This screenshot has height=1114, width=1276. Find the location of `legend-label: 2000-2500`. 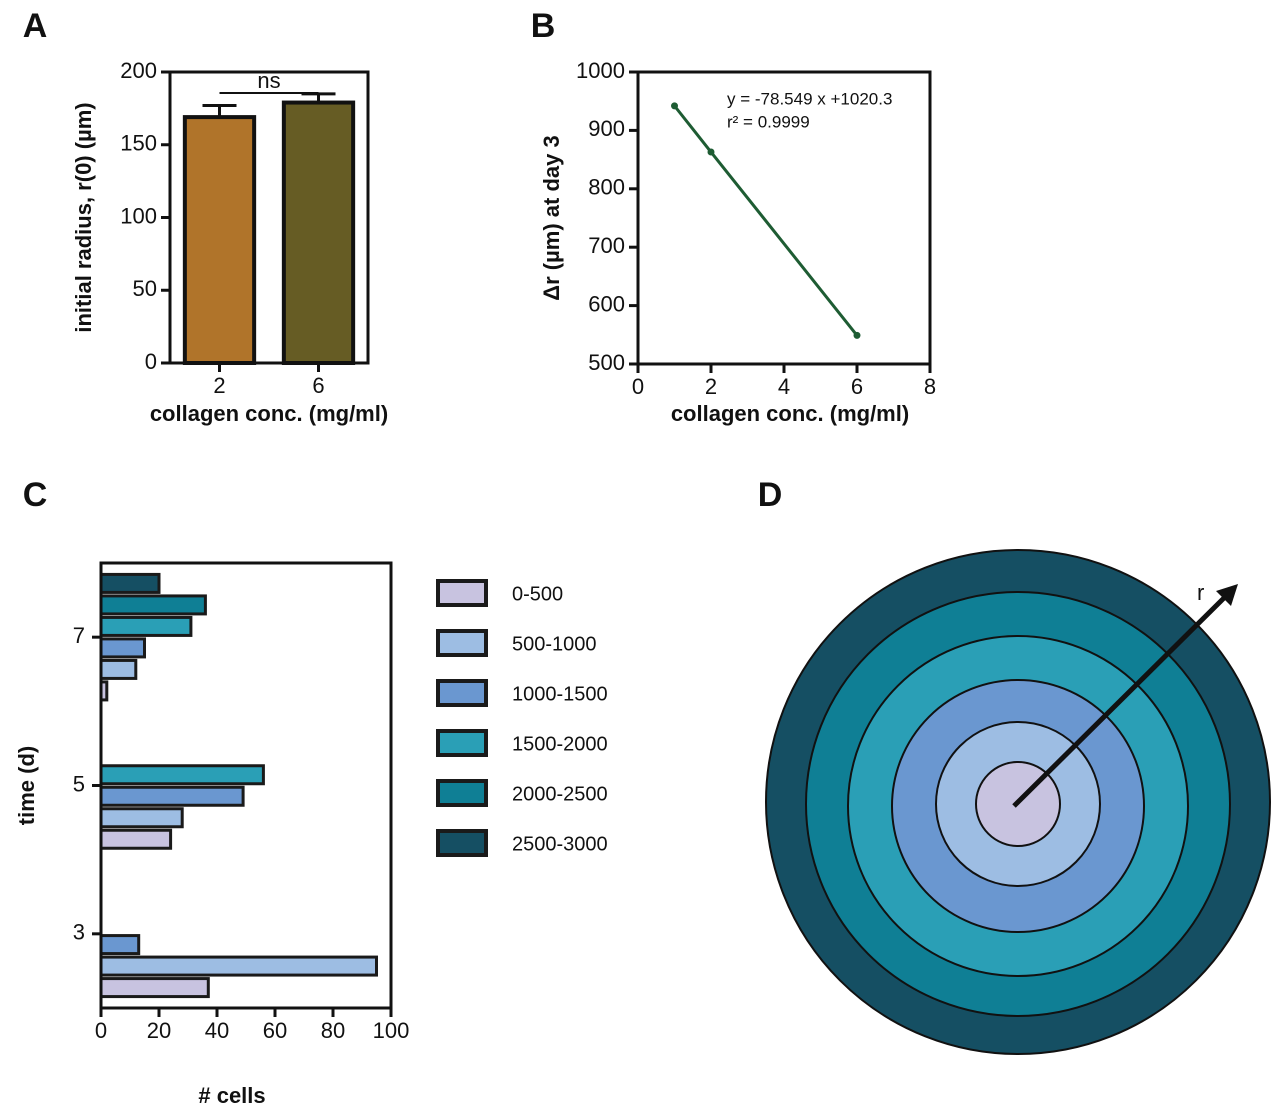

legend-label: 2000-2500 is located at coordinates (560, 794).